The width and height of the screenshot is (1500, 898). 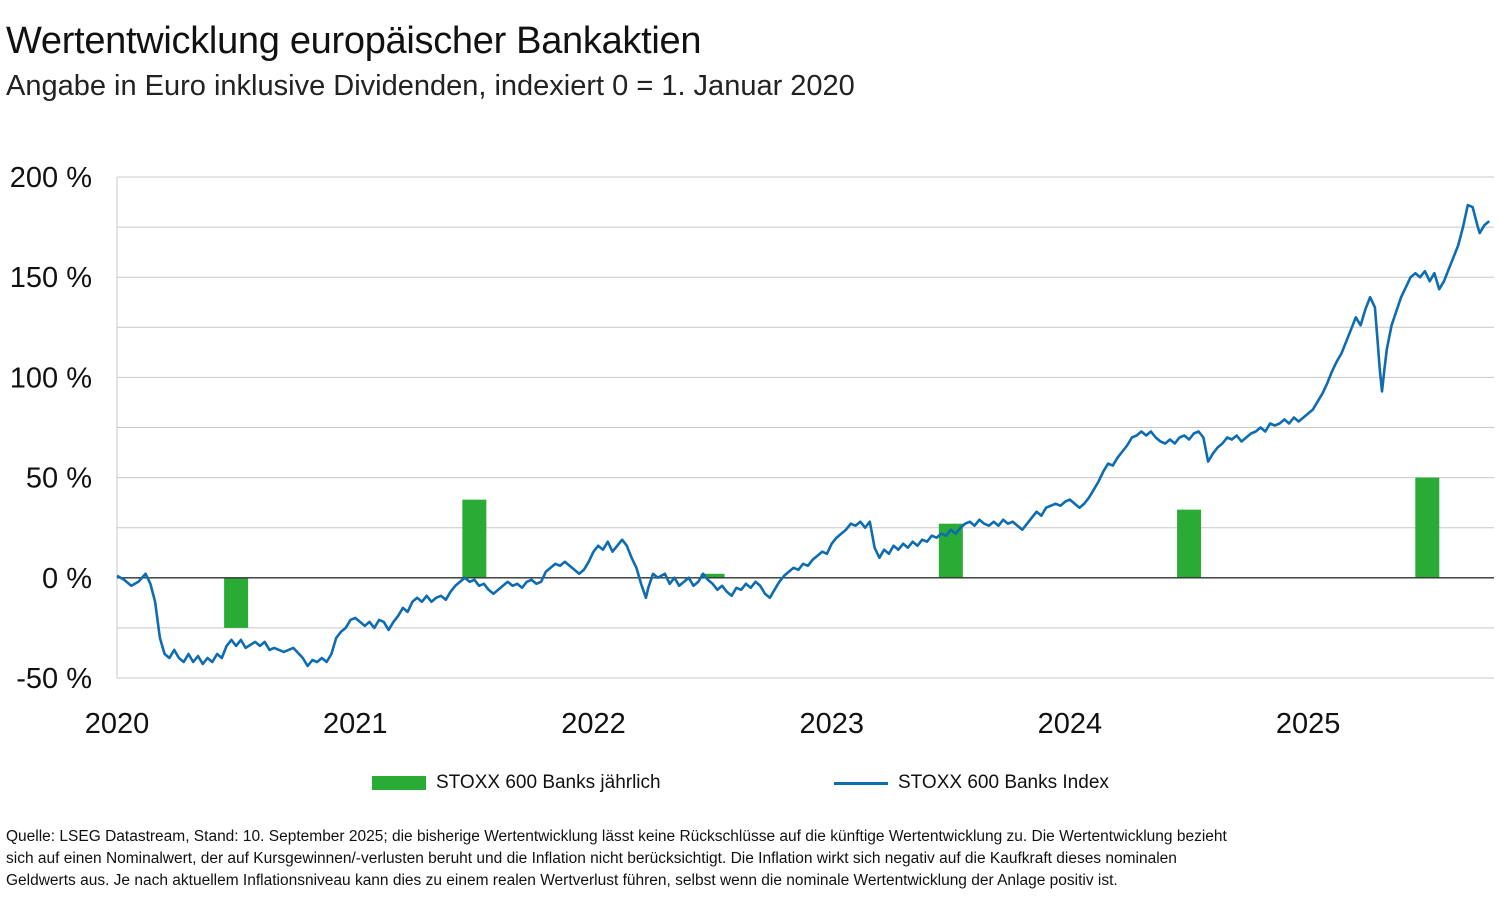 I want to click on x-tick-label: 2022, so click(x=593, y=724).